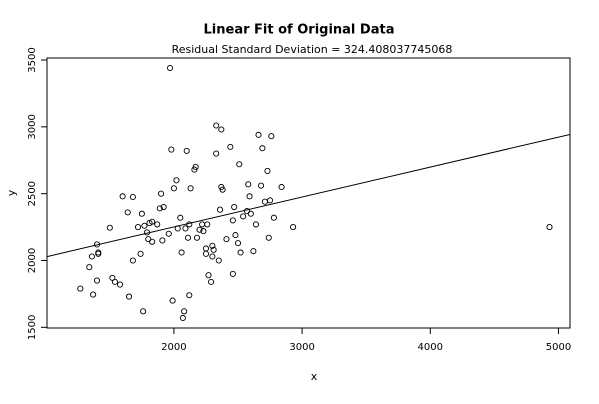 This screenshot has width=599, height=404. Describe the element at coordinates (299, 30) in the screenshot. I see `chart-title: Linear Fit of Original Data` at that location.